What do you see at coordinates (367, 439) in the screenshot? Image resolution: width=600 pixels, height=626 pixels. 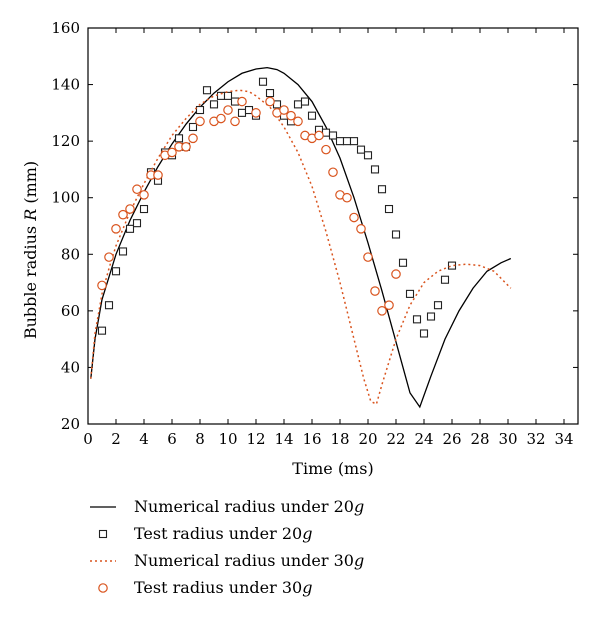 I see `x-tick-label: 20` at bounding box center [367, 439].